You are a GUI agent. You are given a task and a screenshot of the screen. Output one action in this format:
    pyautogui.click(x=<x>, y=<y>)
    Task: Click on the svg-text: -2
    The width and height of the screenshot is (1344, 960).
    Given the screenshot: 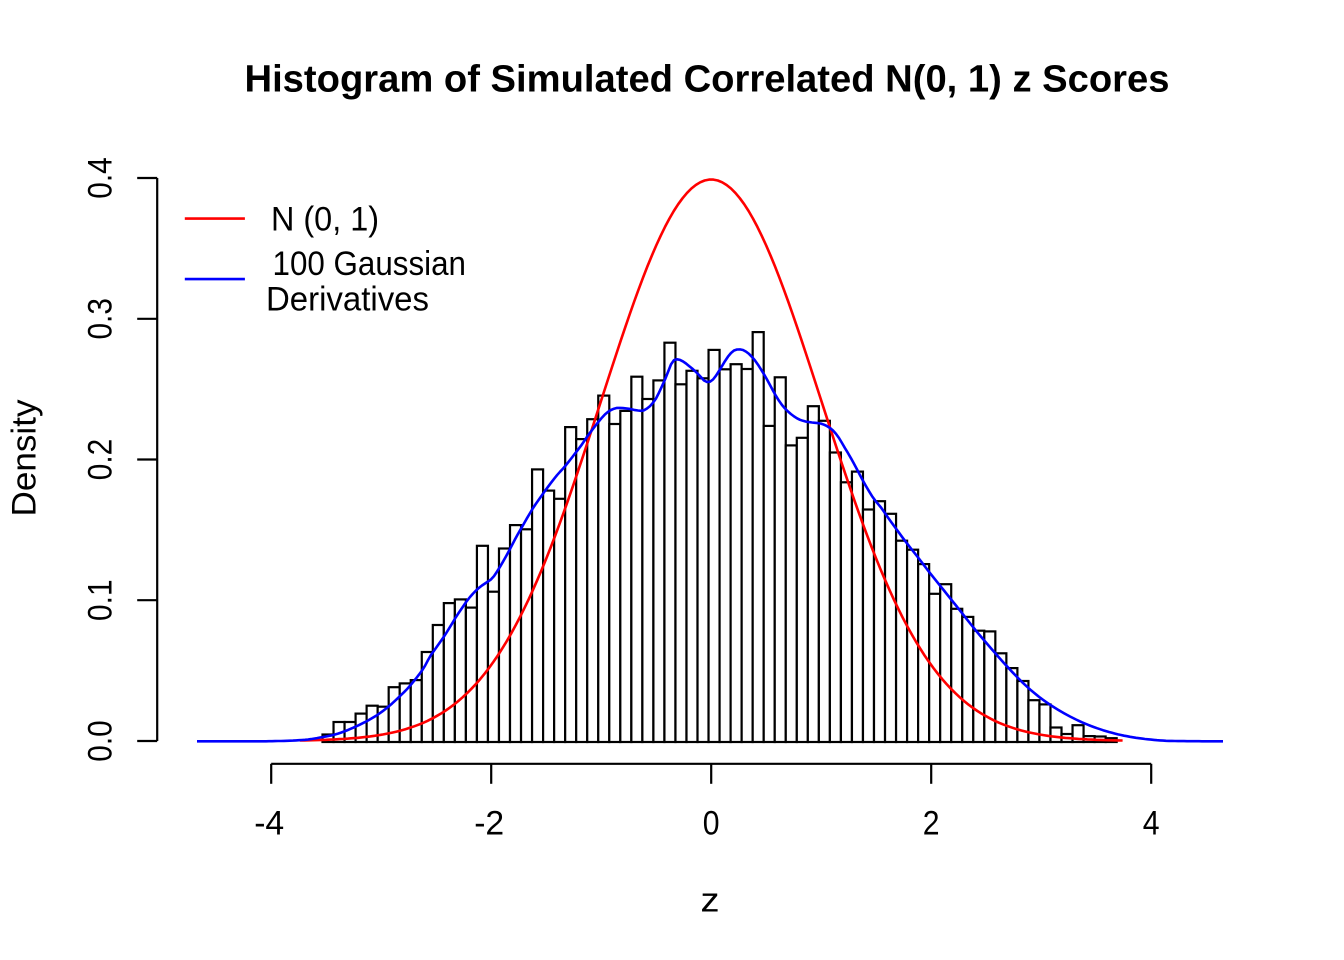 What is the action you would take?
    pyautogui.click(x=489, y=824)
    